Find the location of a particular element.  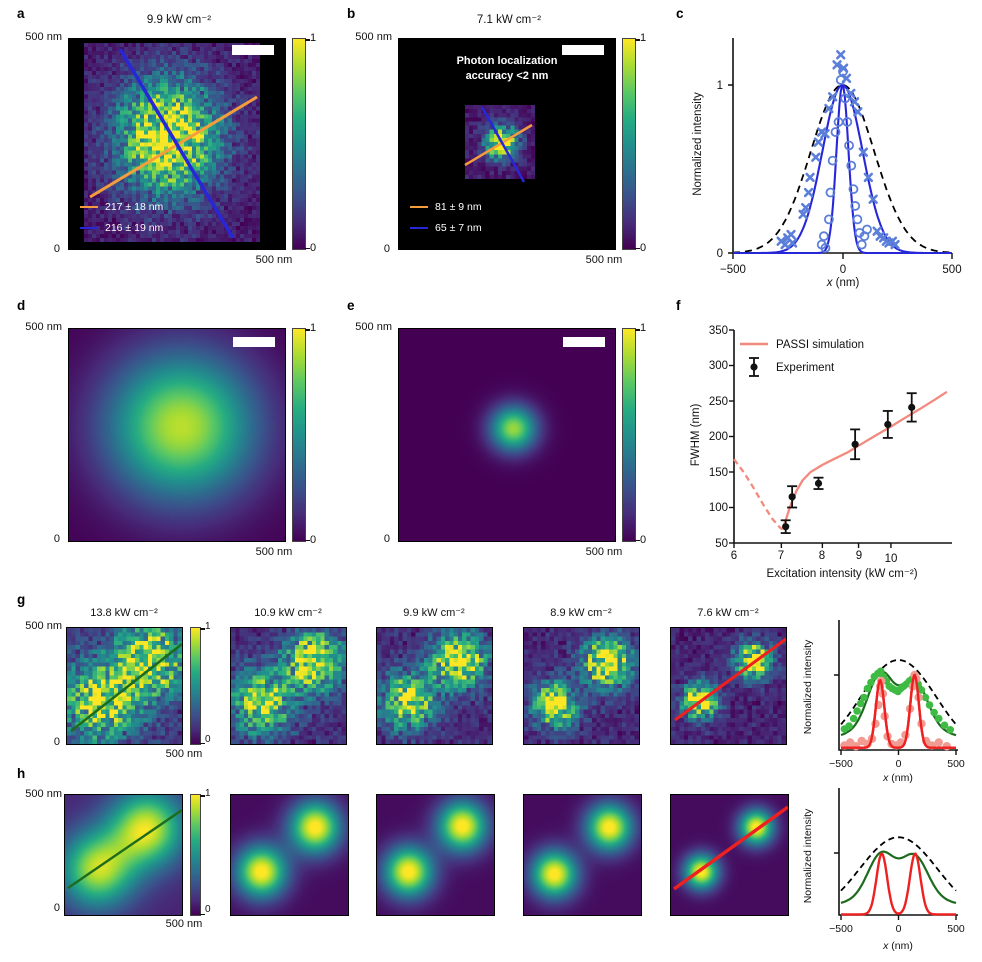

panel-g-xright-label: 500 nm is located at coordinates (184, 754).